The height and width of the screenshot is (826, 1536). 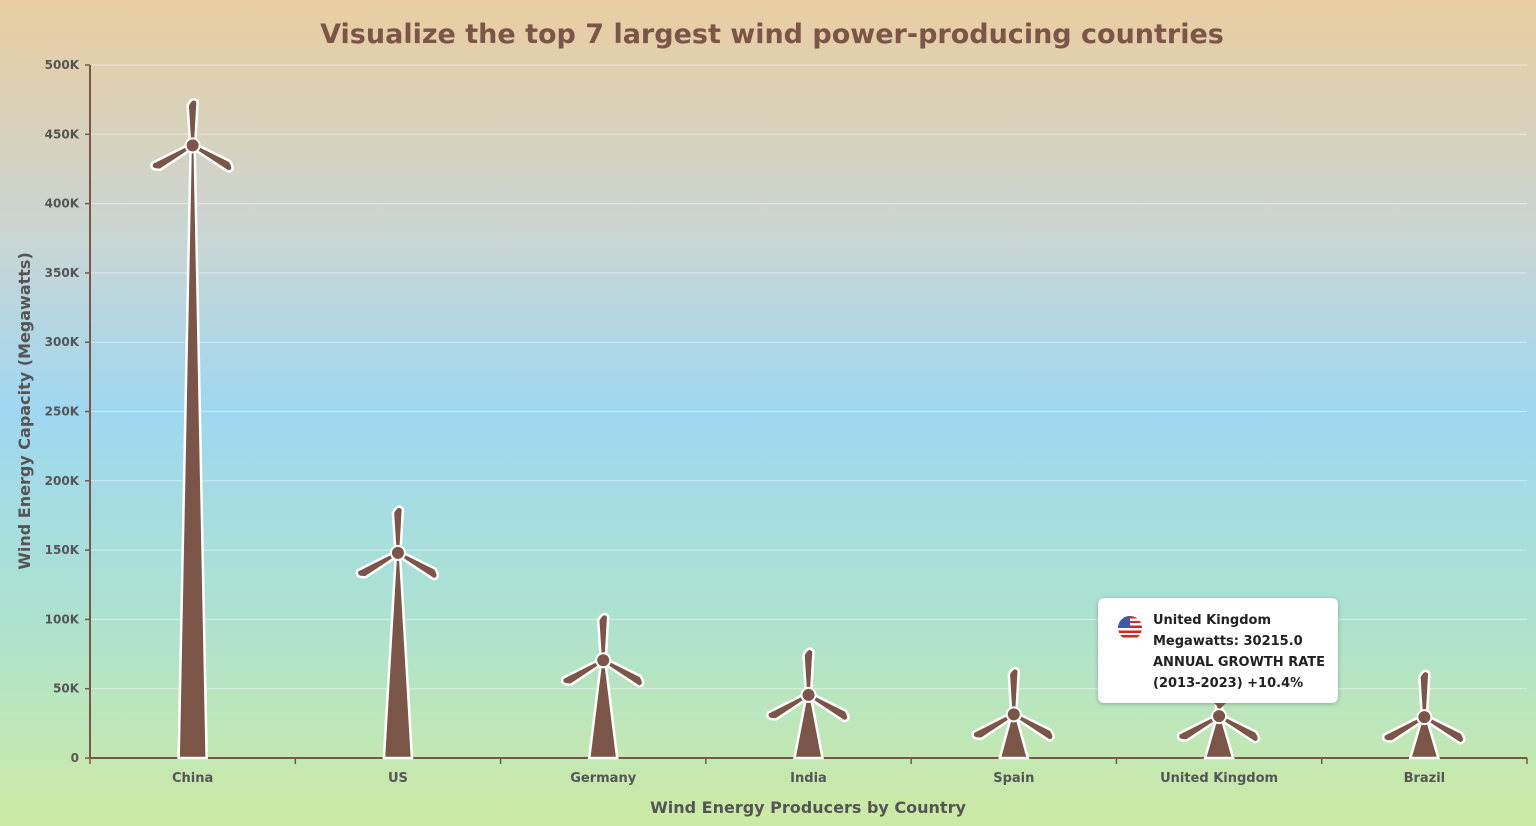 What do you see at coordinates (62, 342) in the screenshot?
I see `y-tick-label: 300K` at bounding box center [62, 342].